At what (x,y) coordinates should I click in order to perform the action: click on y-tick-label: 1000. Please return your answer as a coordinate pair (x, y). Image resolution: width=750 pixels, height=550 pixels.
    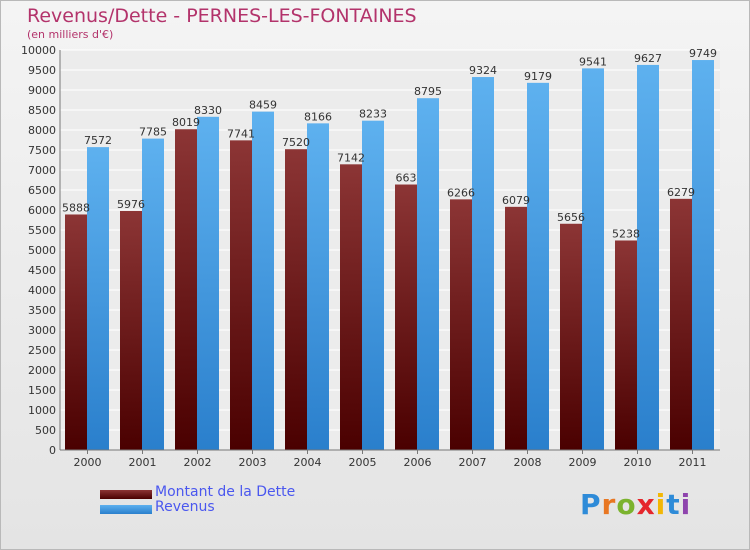
    Looking at the image, I should click on (42, 410).